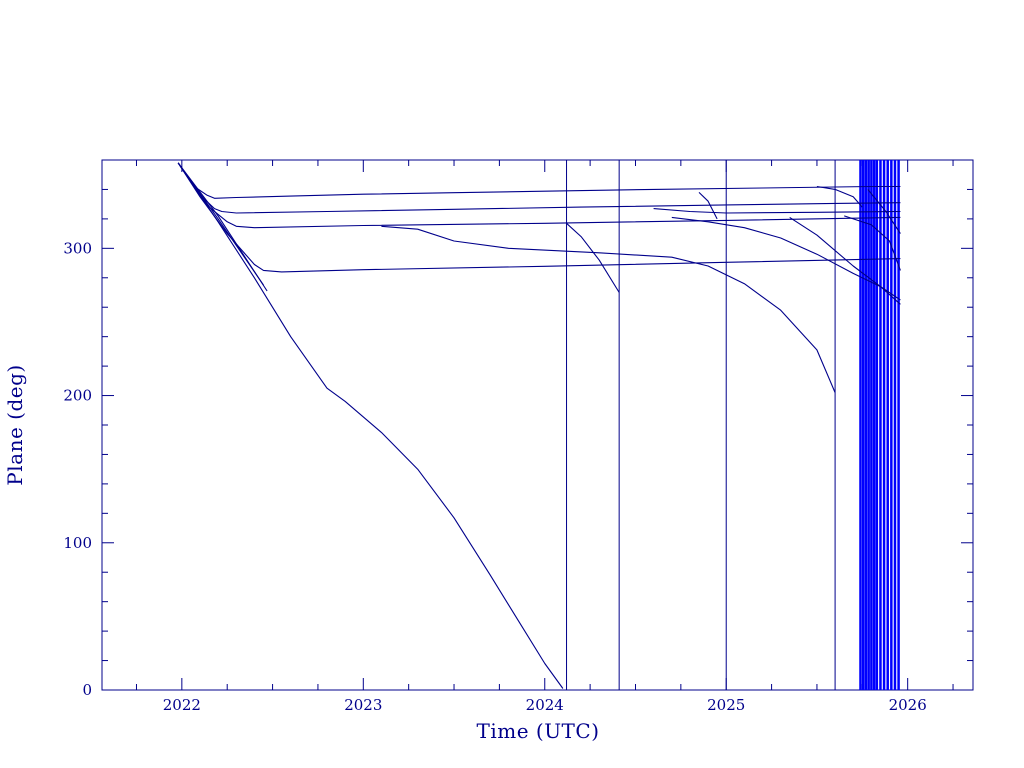 This screenshot has width=1024, height=768. Describe the element at coordinates (182, 705) in the screenshot. I see `x-tick-label: 2022` at that location.